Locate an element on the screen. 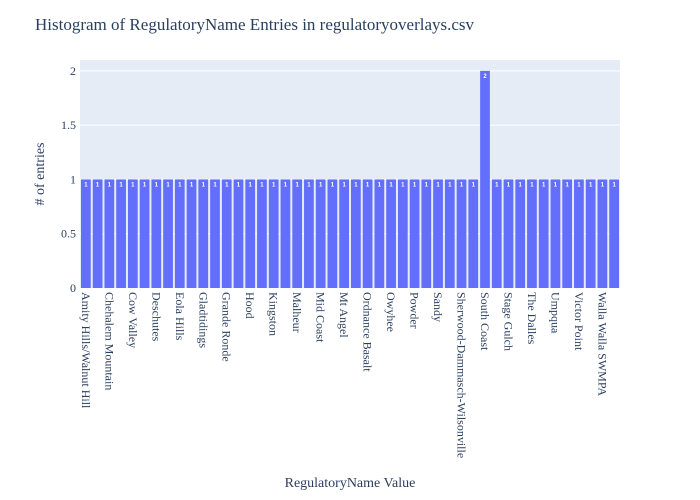 The width and height of the screenshot is (700, 500). x-tick-label: Umpqua is located at coordinates (555, 313).